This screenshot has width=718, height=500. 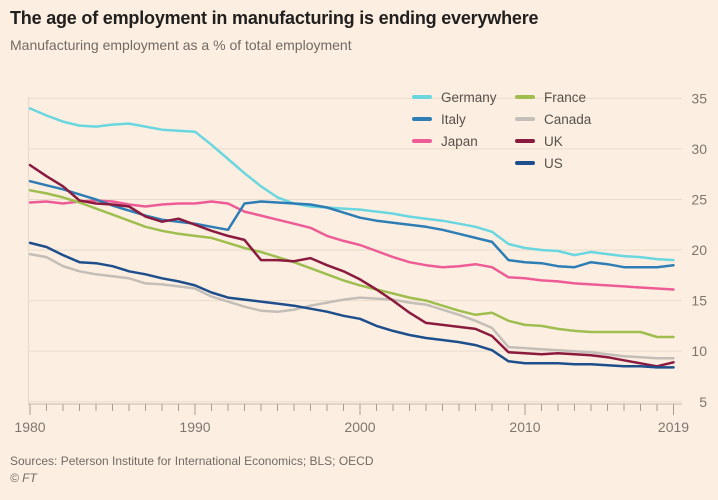 I want to click on legend-label-canada: Canada, so click(x=568, y=119).